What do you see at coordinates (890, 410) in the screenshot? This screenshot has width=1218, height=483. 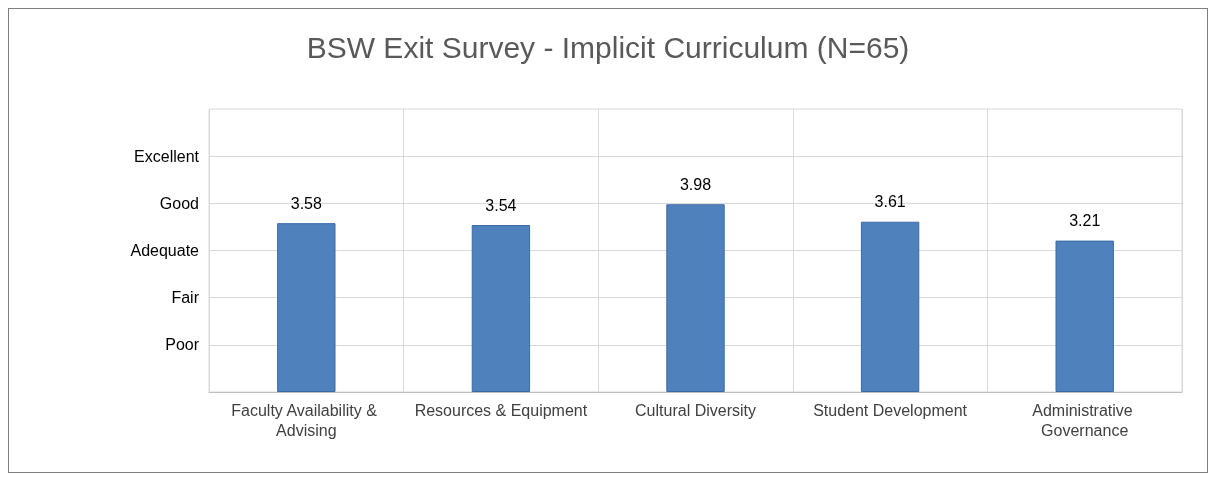 I see `x-tick-label: Student Development` at bounding box center [890, 410].